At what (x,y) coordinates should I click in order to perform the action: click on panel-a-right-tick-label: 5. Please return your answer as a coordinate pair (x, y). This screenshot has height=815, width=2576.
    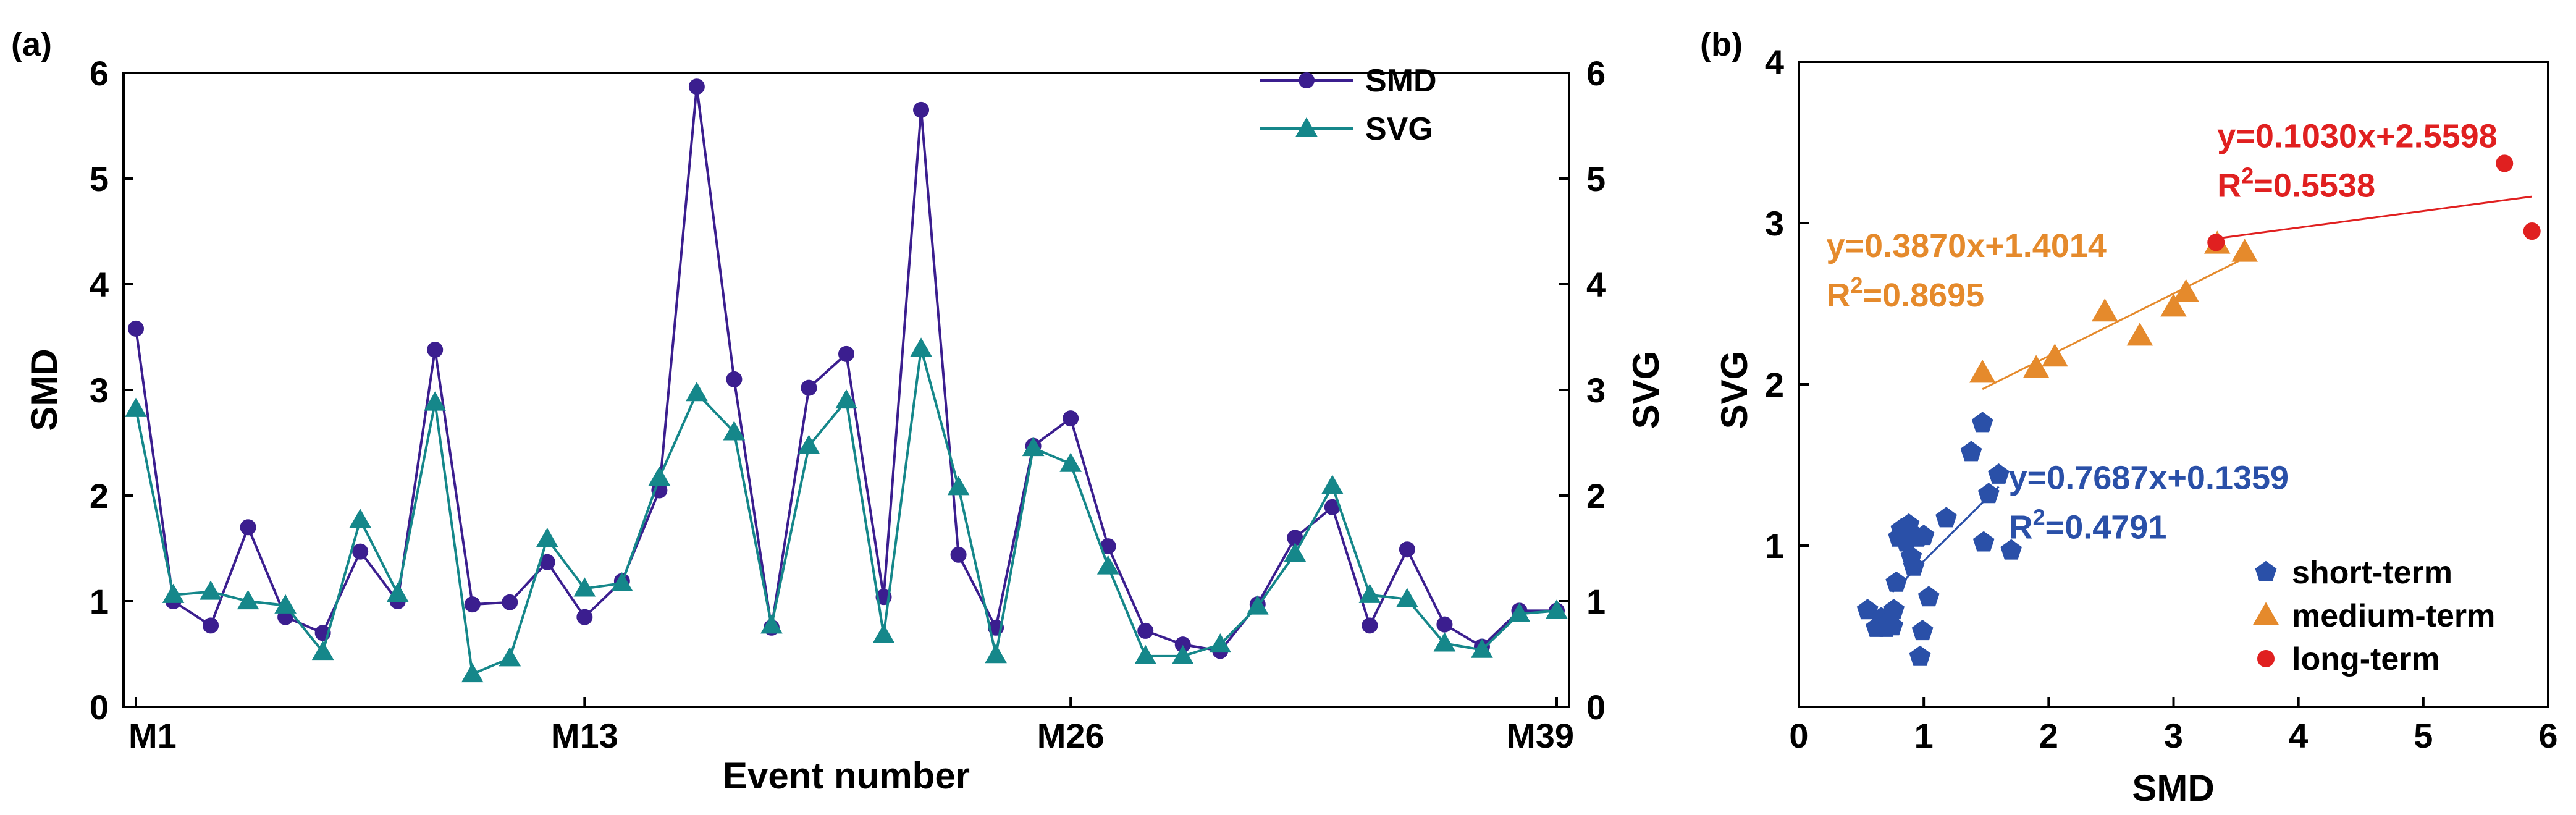
    Looking at the image, I should click on (1596, 178).